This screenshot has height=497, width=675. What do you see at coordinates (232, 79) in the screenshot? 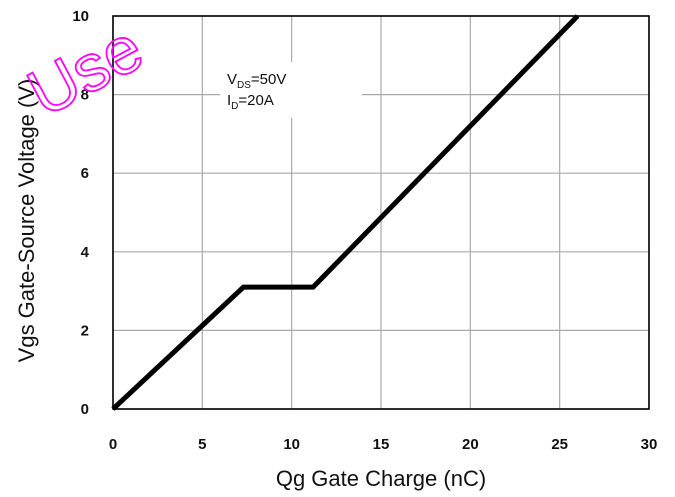
I see `annotation-vds-main: V` at bounding box center [232, 79].